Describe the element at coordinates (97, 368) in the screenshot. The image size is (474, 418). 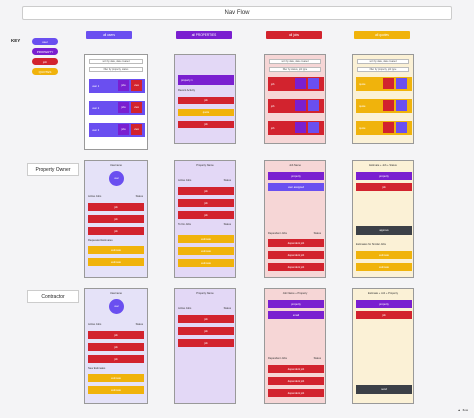
I see `new-estimates-label: New Estimates` at that location.